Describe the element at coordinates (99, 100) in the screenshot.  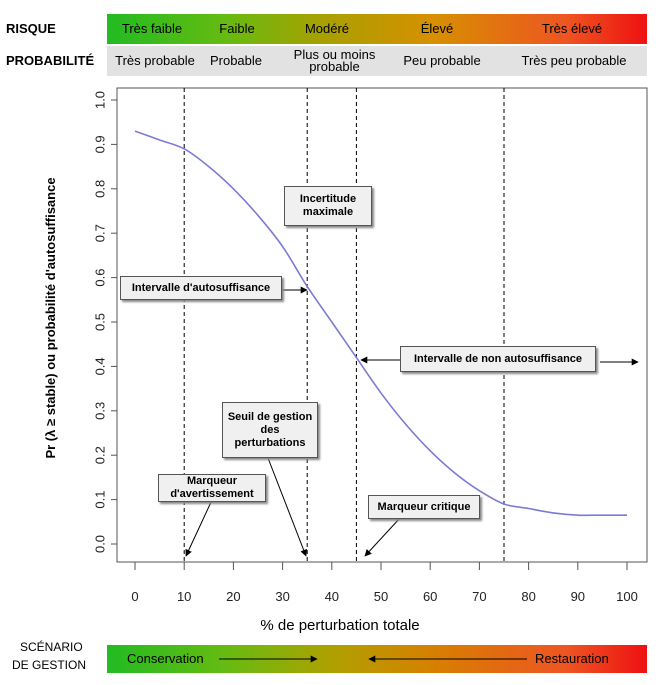
I see `y-tick-label: 1.0` at that location.